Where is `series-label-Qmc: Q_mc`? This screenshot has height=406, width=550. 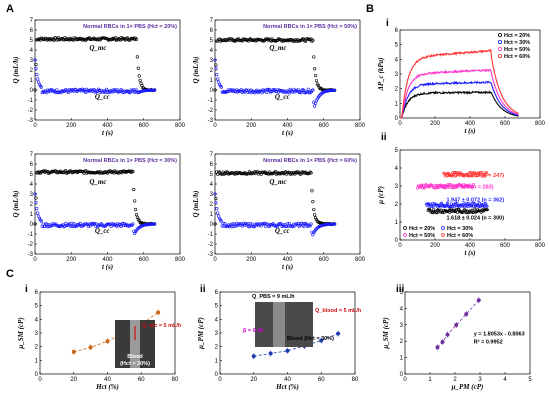
series-label-Qmc: Q_mc is located at coordinates (277, 182).